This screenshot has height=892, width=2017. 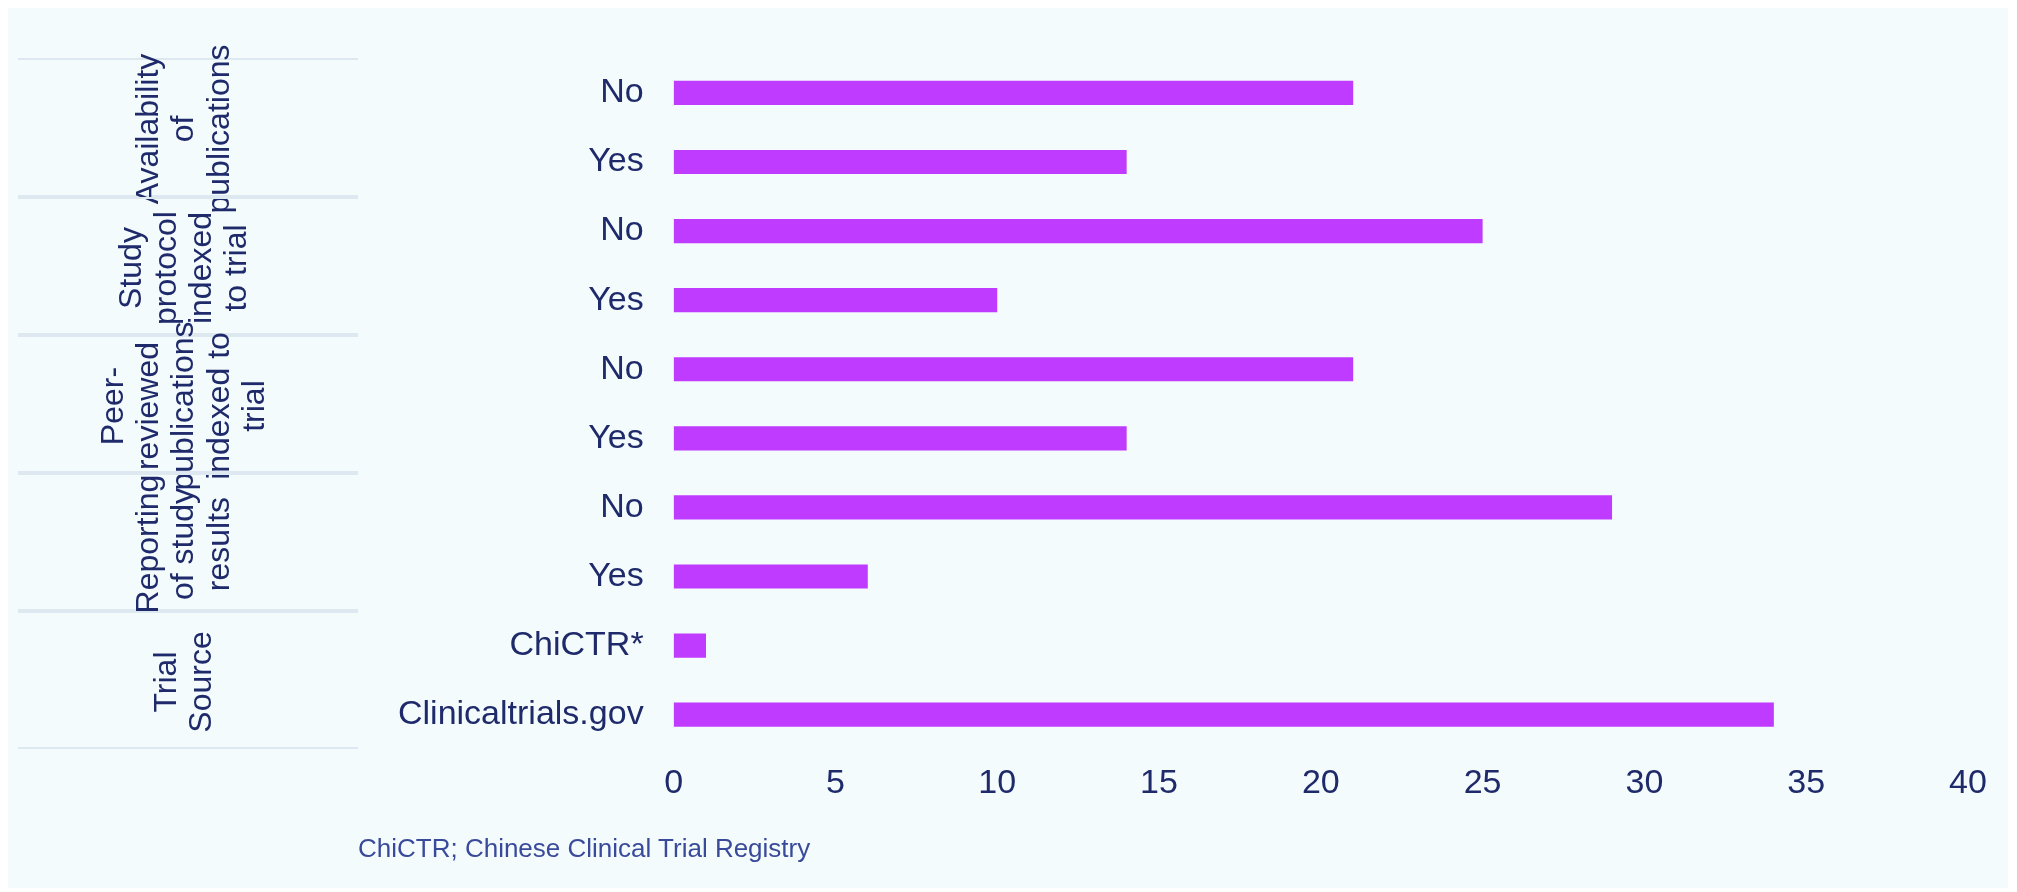 I want to click on x-tick-label: 30, so click(x=1644, y=780).